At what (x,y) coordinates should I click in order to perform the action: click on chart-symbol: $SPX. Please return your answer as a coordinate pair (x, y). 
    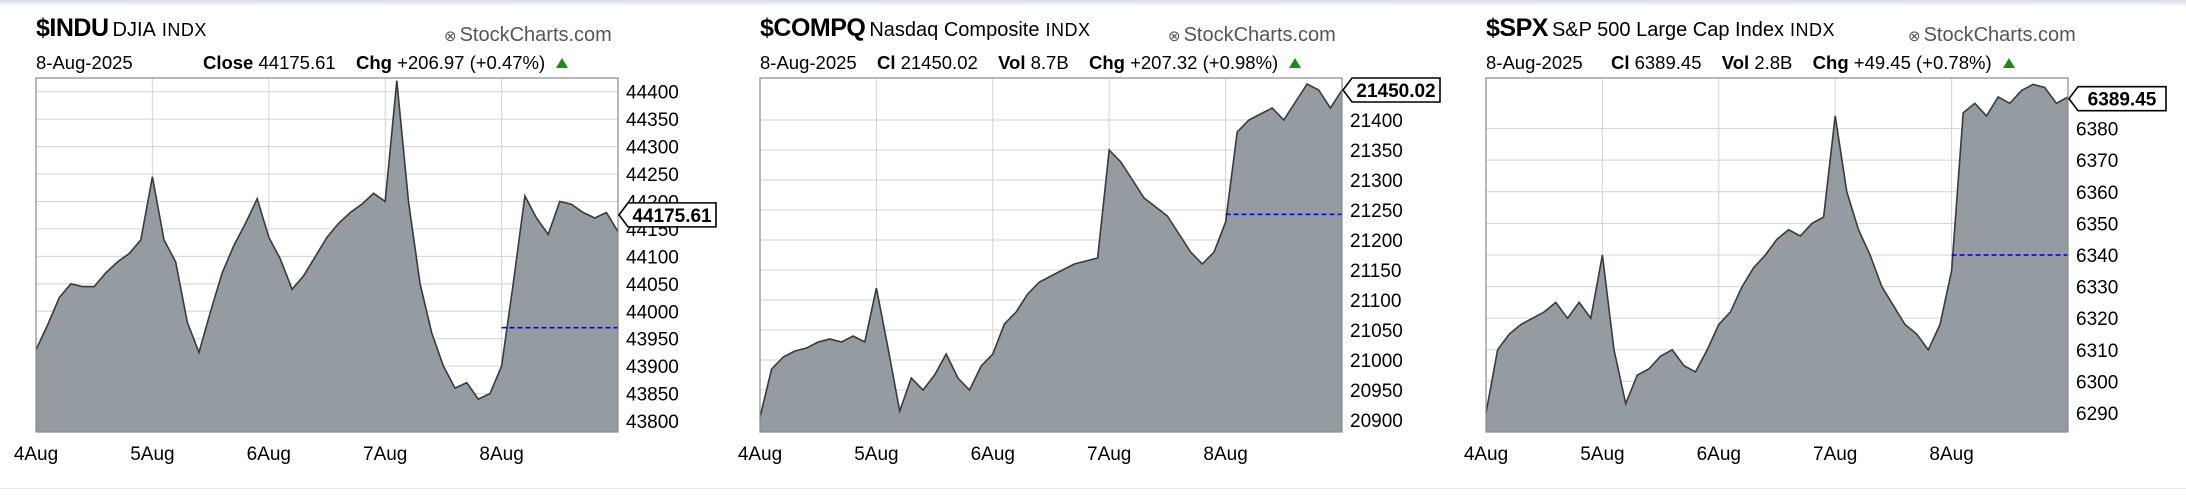
    Looking at the image, I should click on (1517, 28).